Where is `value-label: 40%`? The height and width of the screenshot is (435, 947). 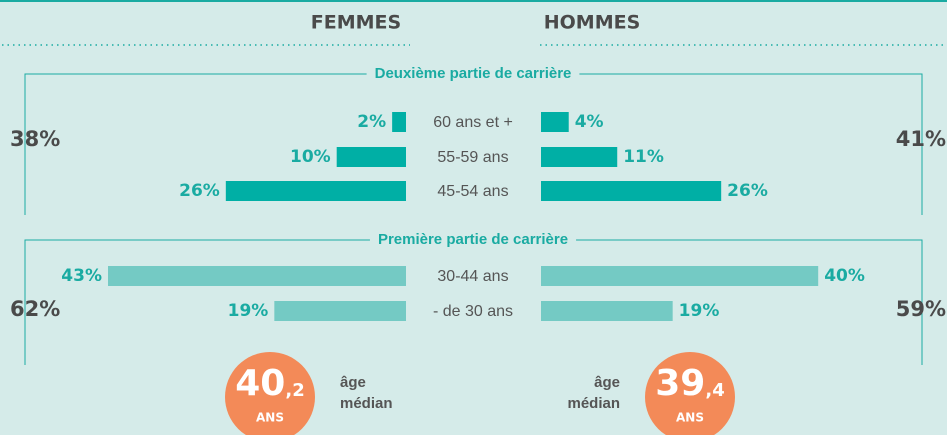
value-label: 40% is located at coordinates (844, 276).